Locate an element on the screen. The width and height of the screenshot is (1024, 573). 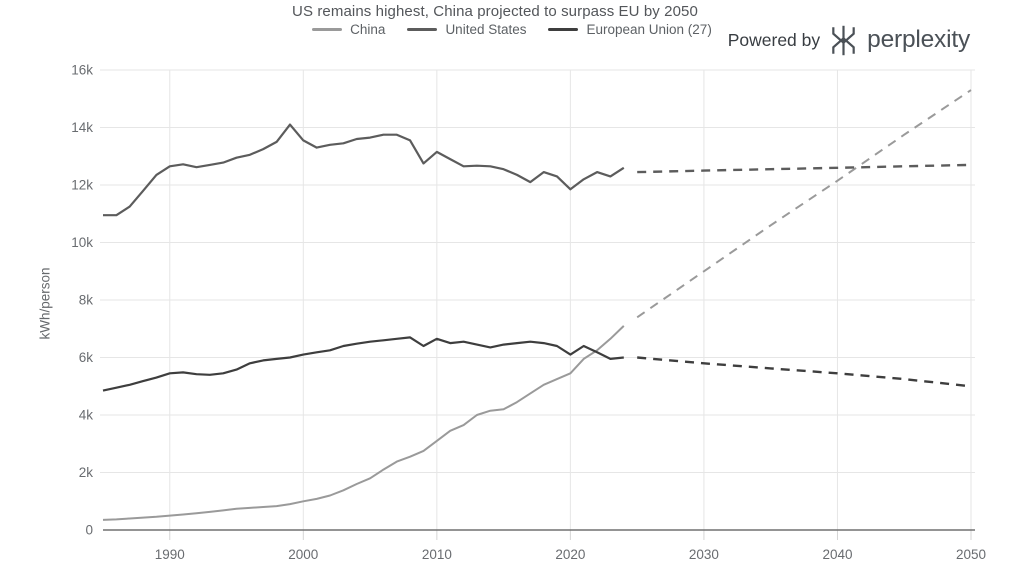
series-line-european-union-27-projected is located at coordinates (804, 372).